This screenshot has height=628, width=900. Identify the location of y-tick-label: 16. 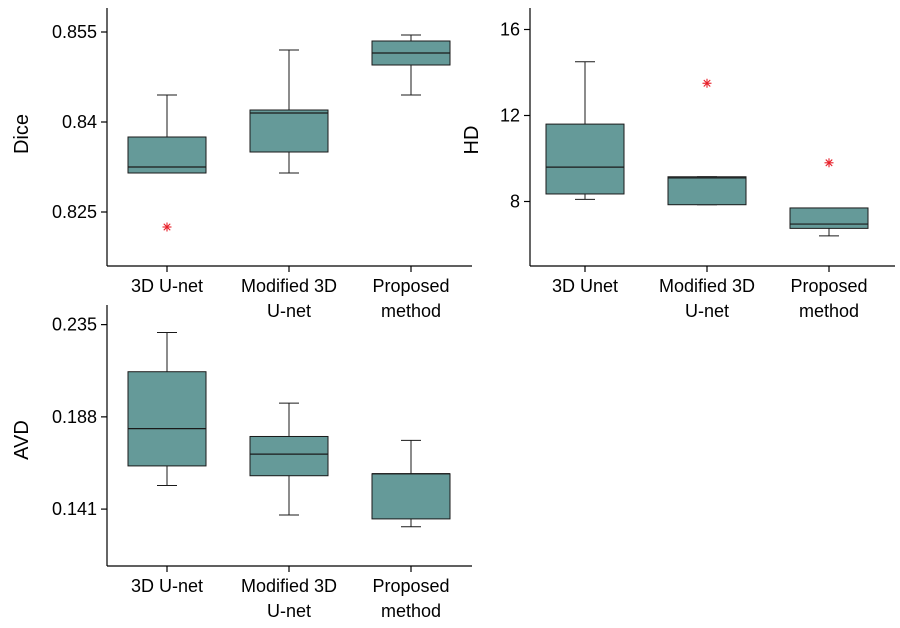
(510, 30).